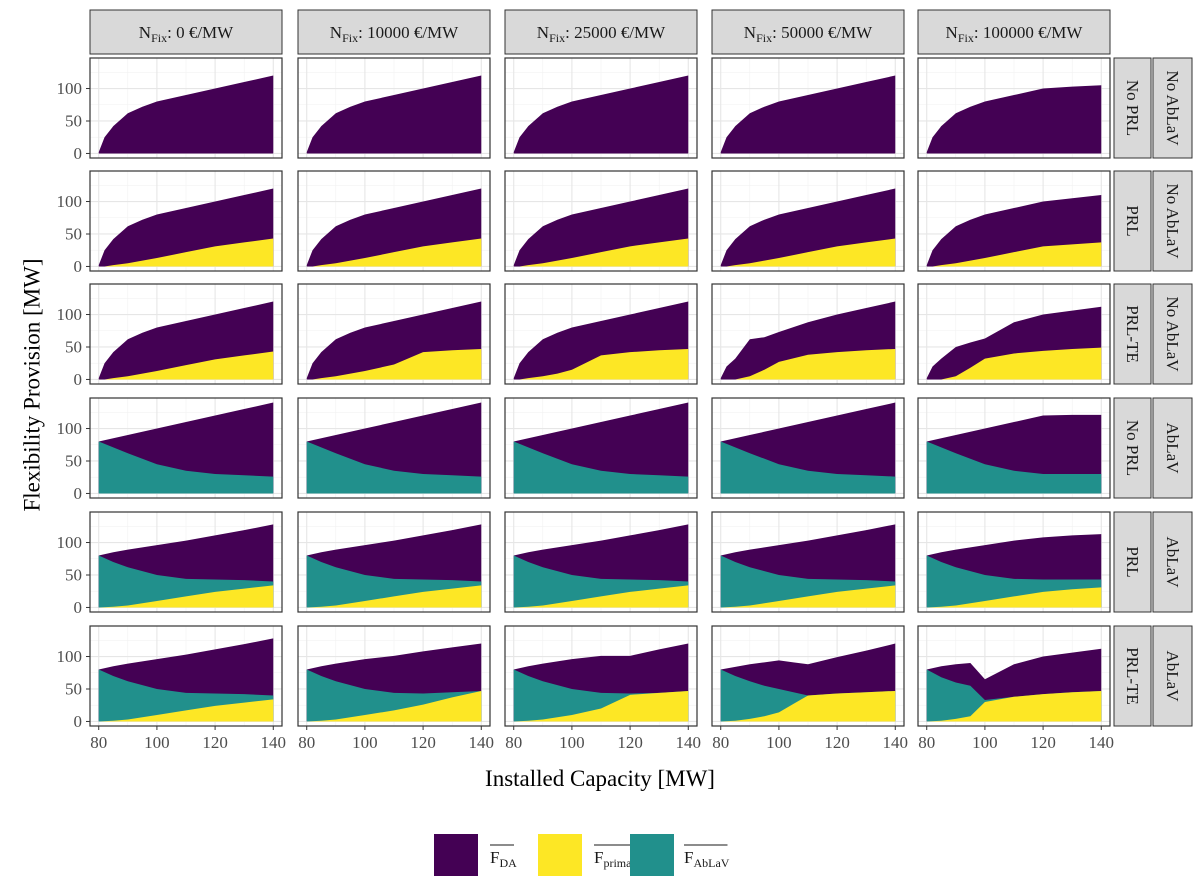 The width and height of the screenshot is (1200, 880). What do you see at coordinates (1014, 562) in the screenshot?
I see `panel-r4-c4` at bounding box center [1014, 562].